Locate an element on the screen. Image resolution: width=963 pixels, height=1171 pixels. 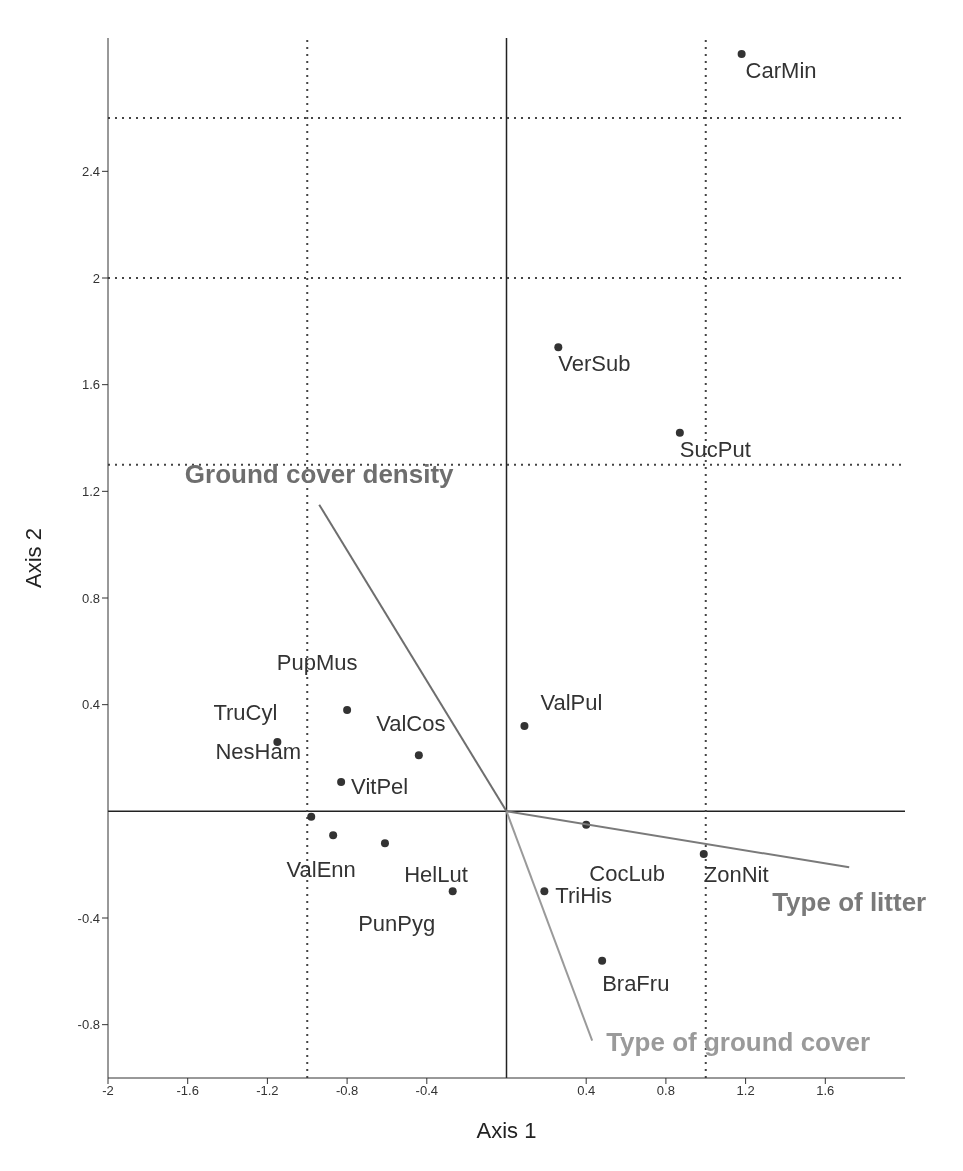
annotation: ValCos is located at coordinates (411, 724).